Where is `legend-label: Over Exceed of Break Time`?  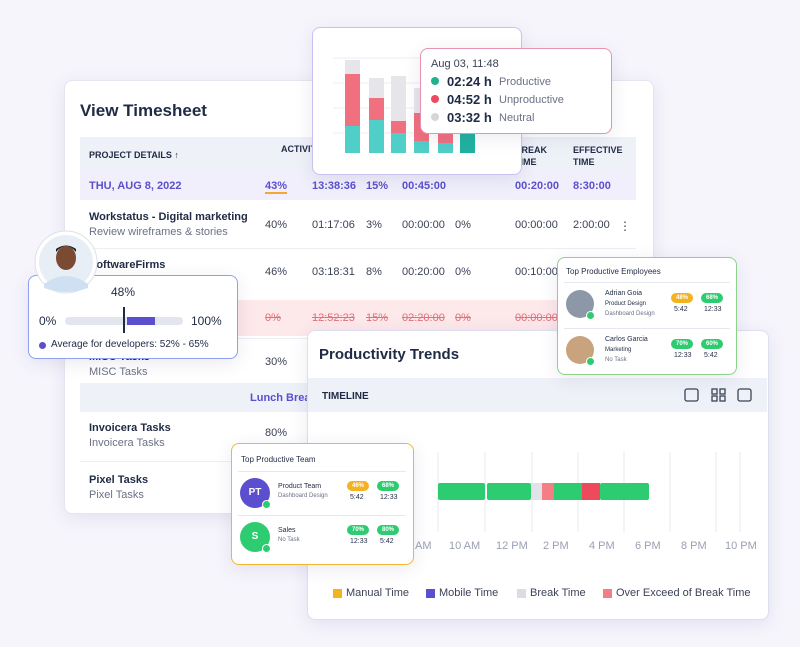 legend-label: Over Exceed of Break Time is located at coordinates (683, 593).